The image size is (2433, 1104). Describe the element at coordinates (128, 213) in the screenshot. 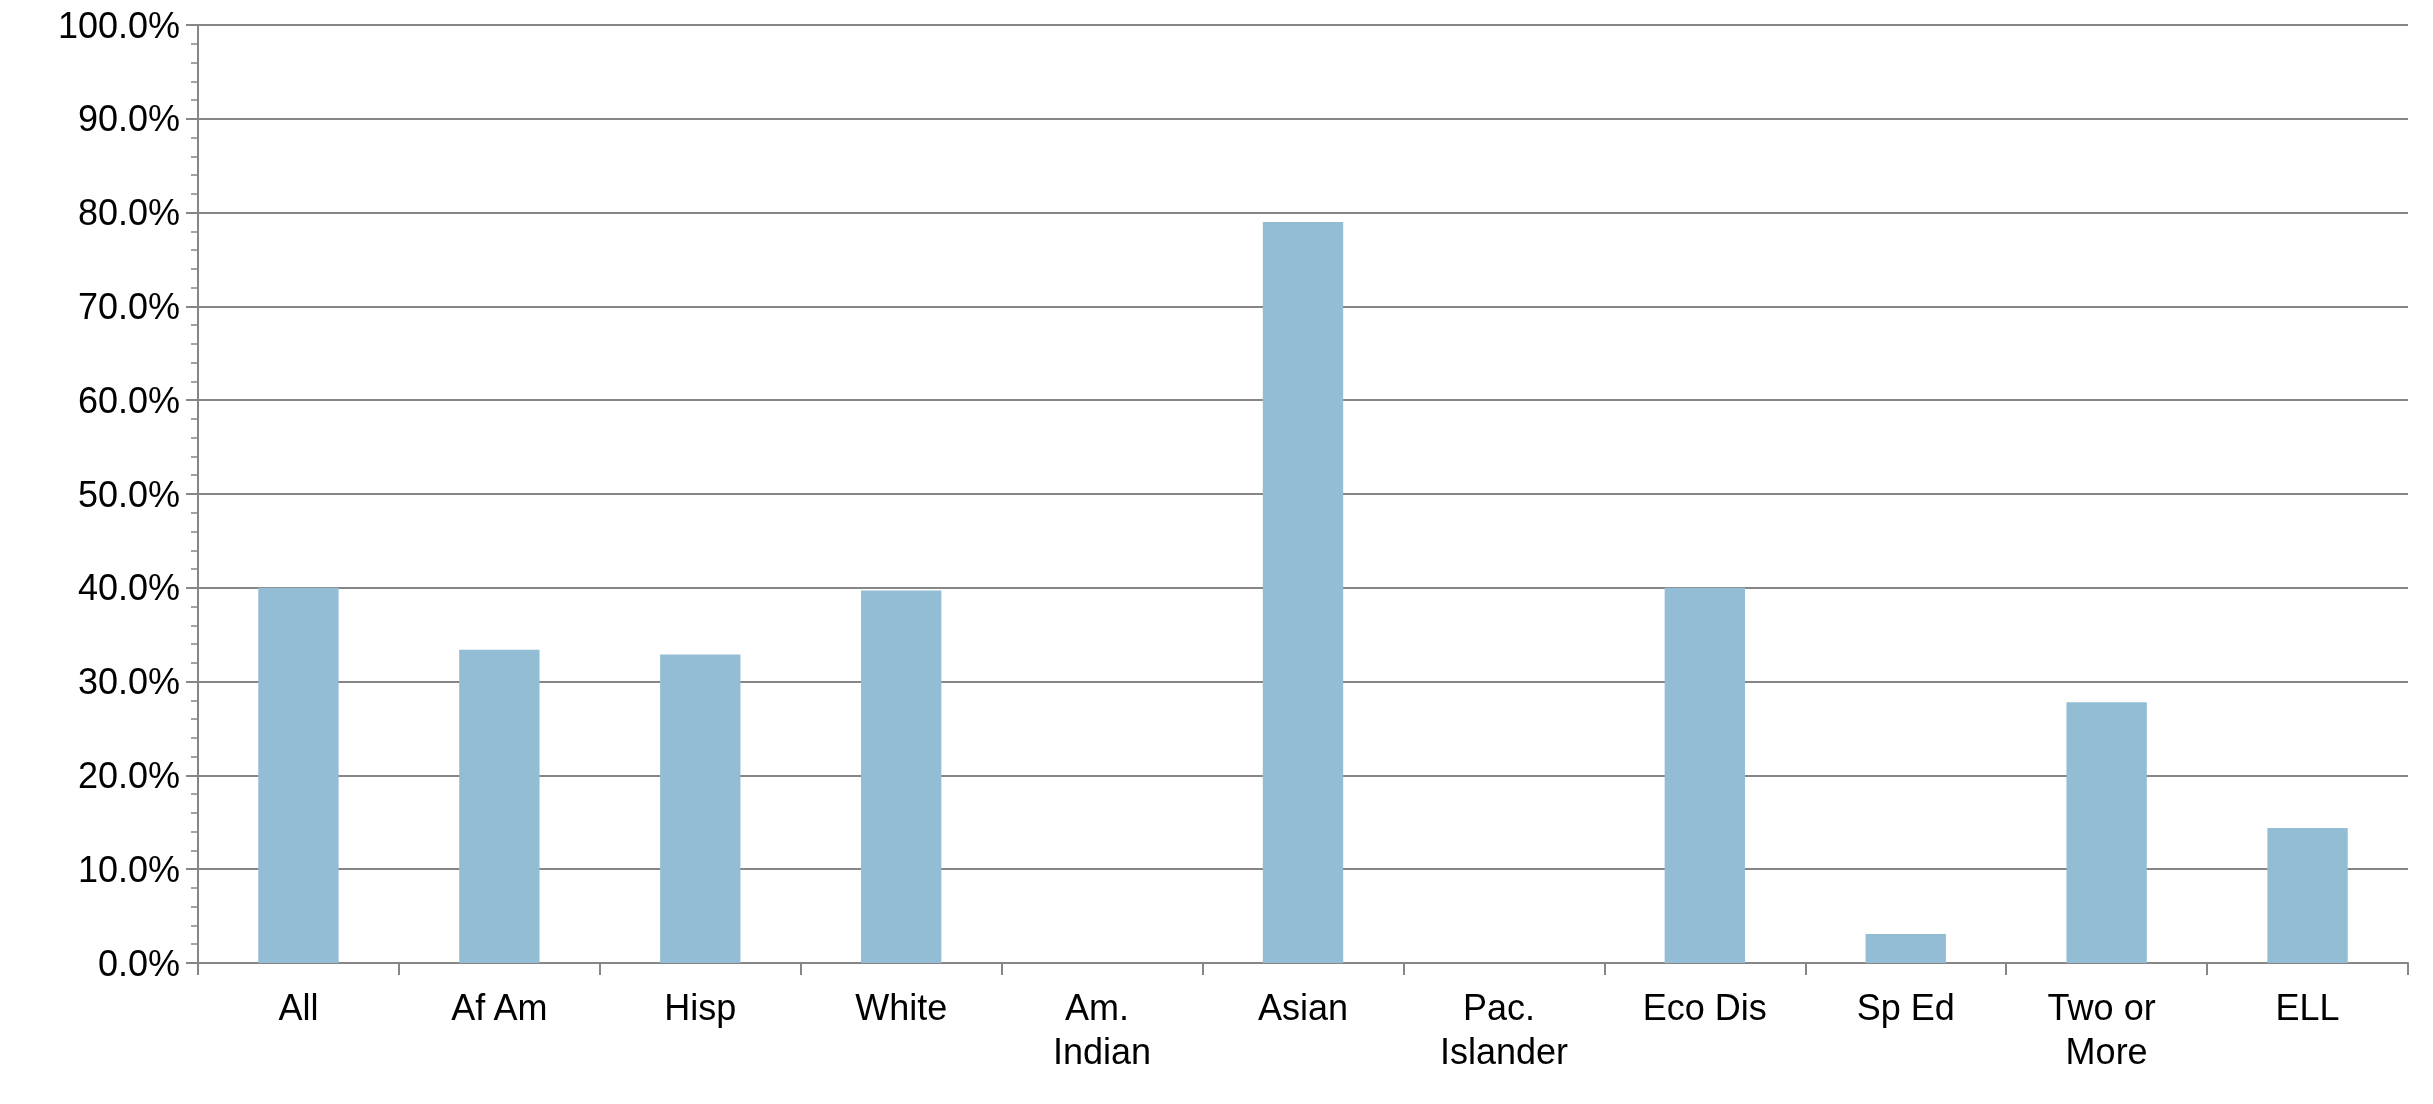

I see `y-tick-label: 80.0%` at that location.